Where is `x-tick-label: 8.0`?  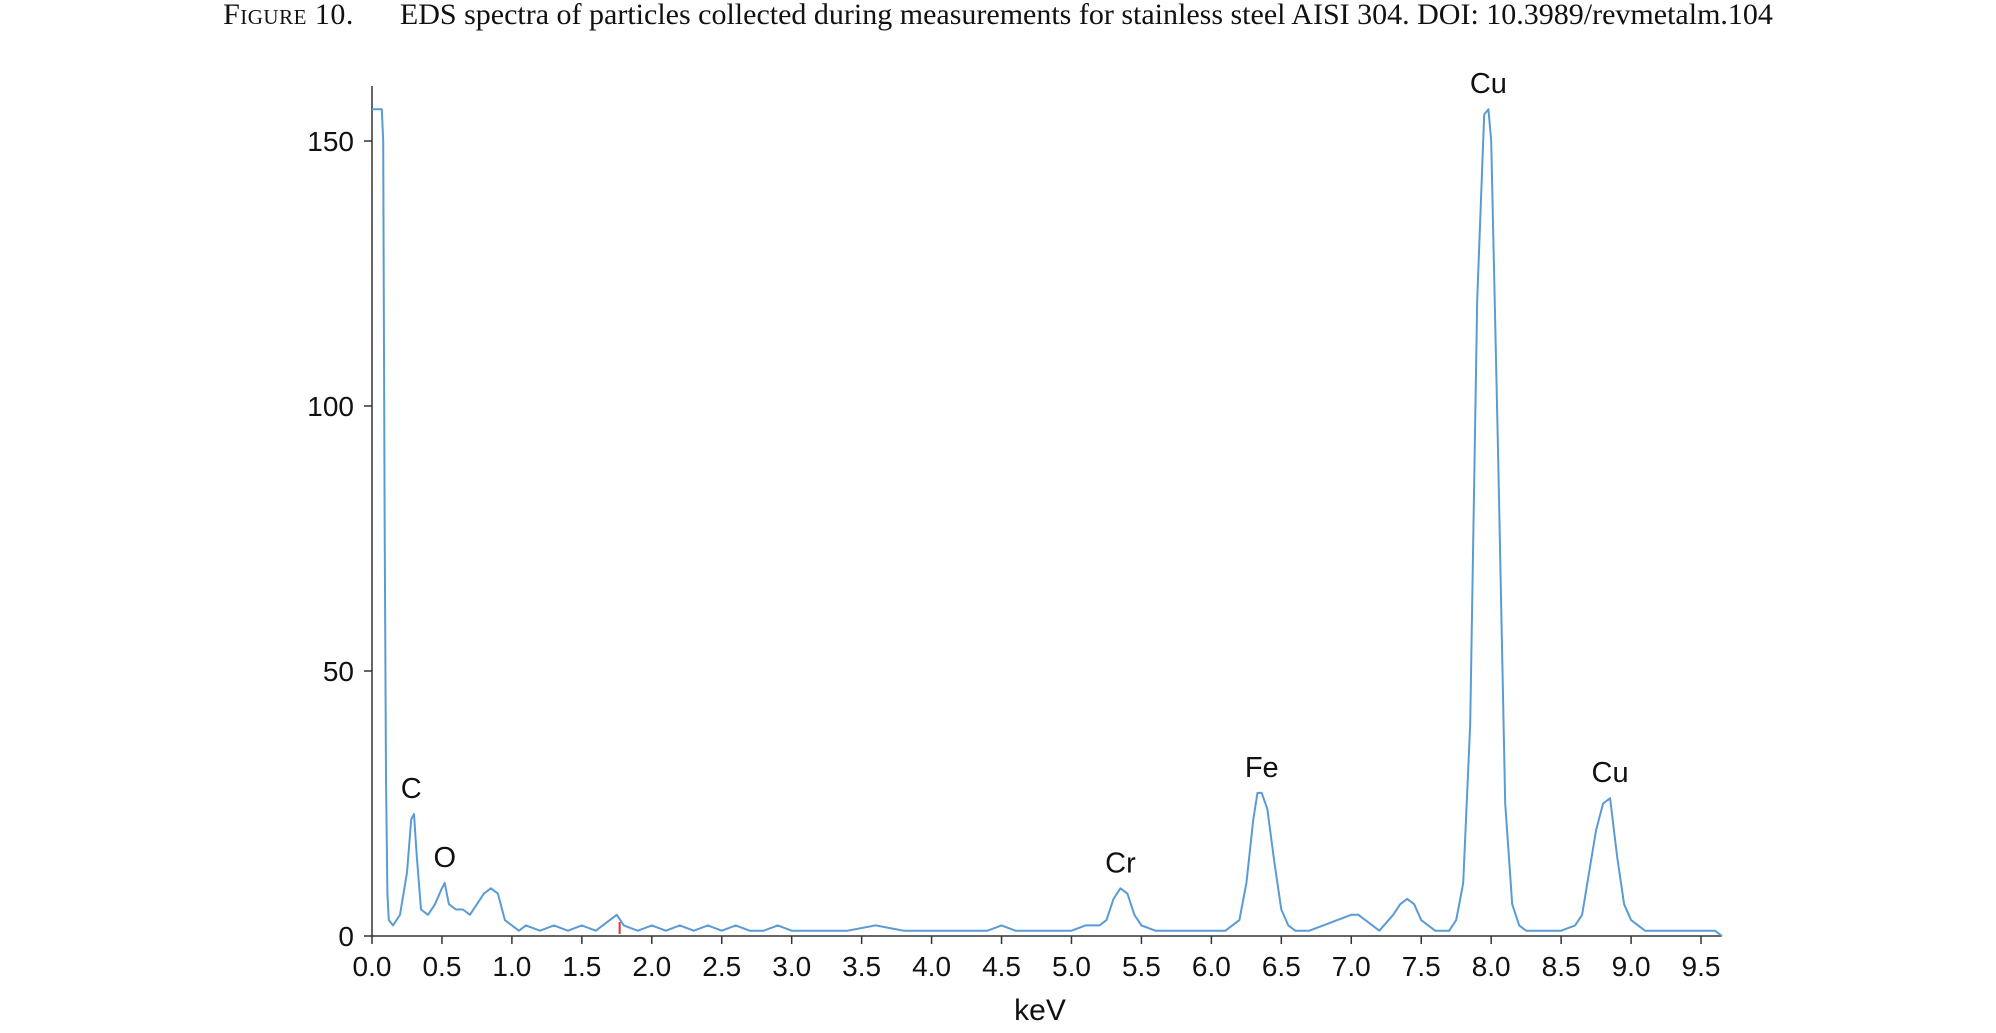
x-tick-label: 8.0 is located at coordinates (1491, 966).